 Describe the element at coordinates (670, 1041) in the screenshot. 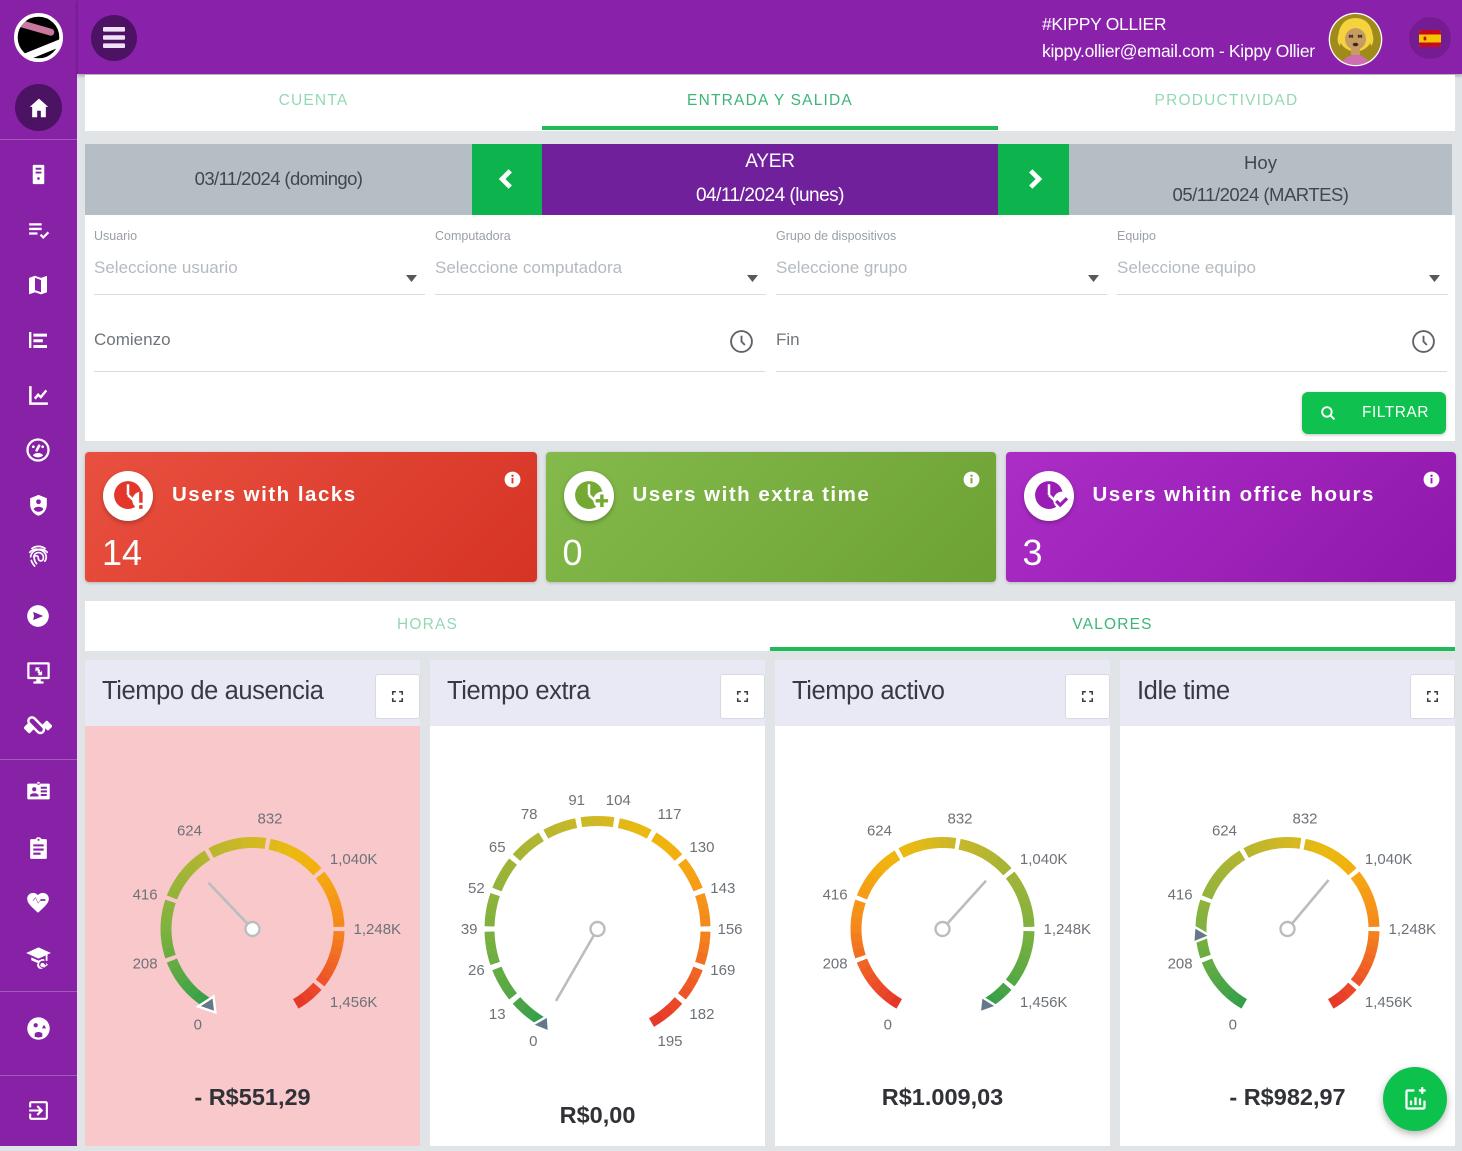

I see `svg-text: 195` at that location.